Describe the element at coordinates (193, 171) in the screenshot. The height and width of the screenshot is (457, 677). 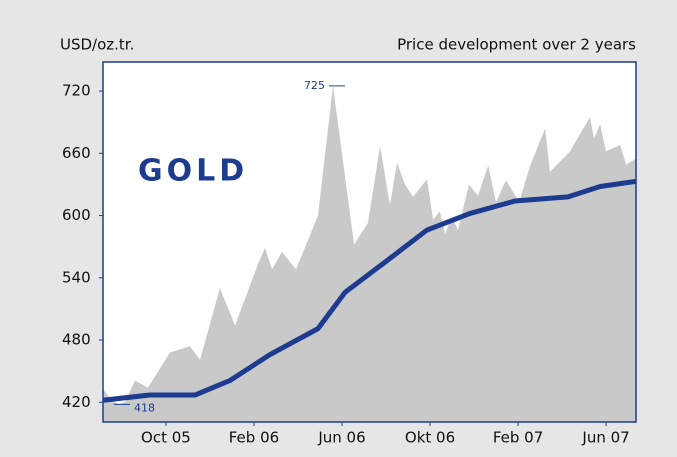
I see `chart-title: GOLD` at that location.